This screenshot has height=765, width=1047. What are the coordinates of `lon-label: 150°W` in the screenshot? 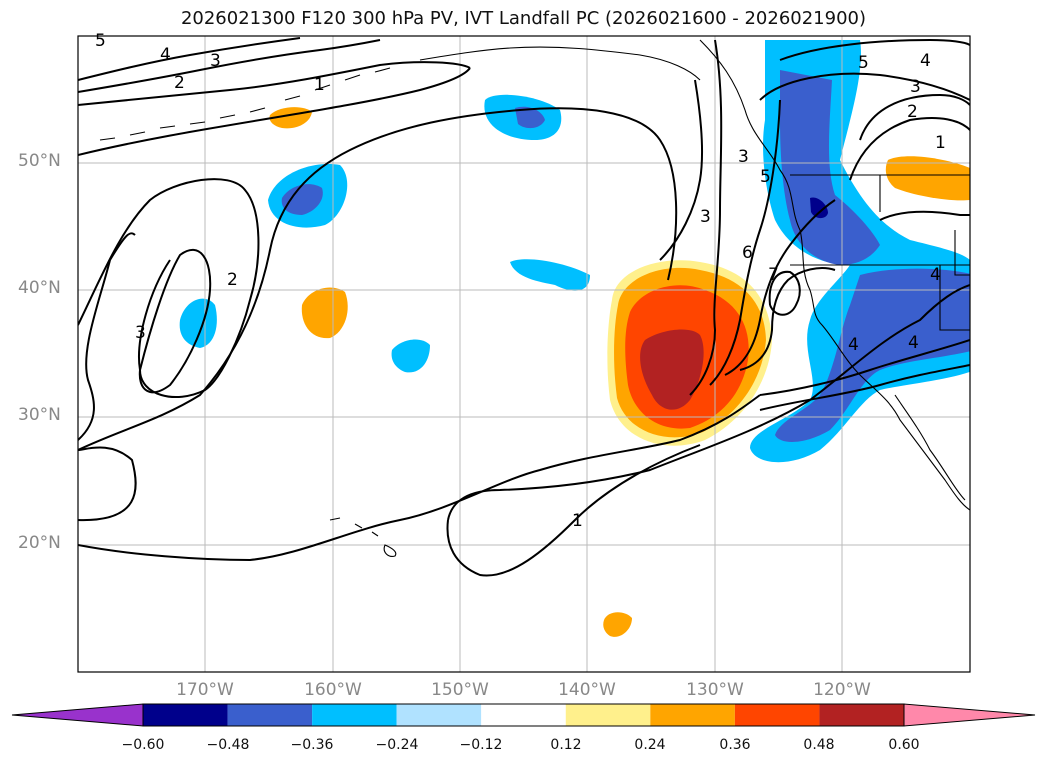 It's located at (460, 690).